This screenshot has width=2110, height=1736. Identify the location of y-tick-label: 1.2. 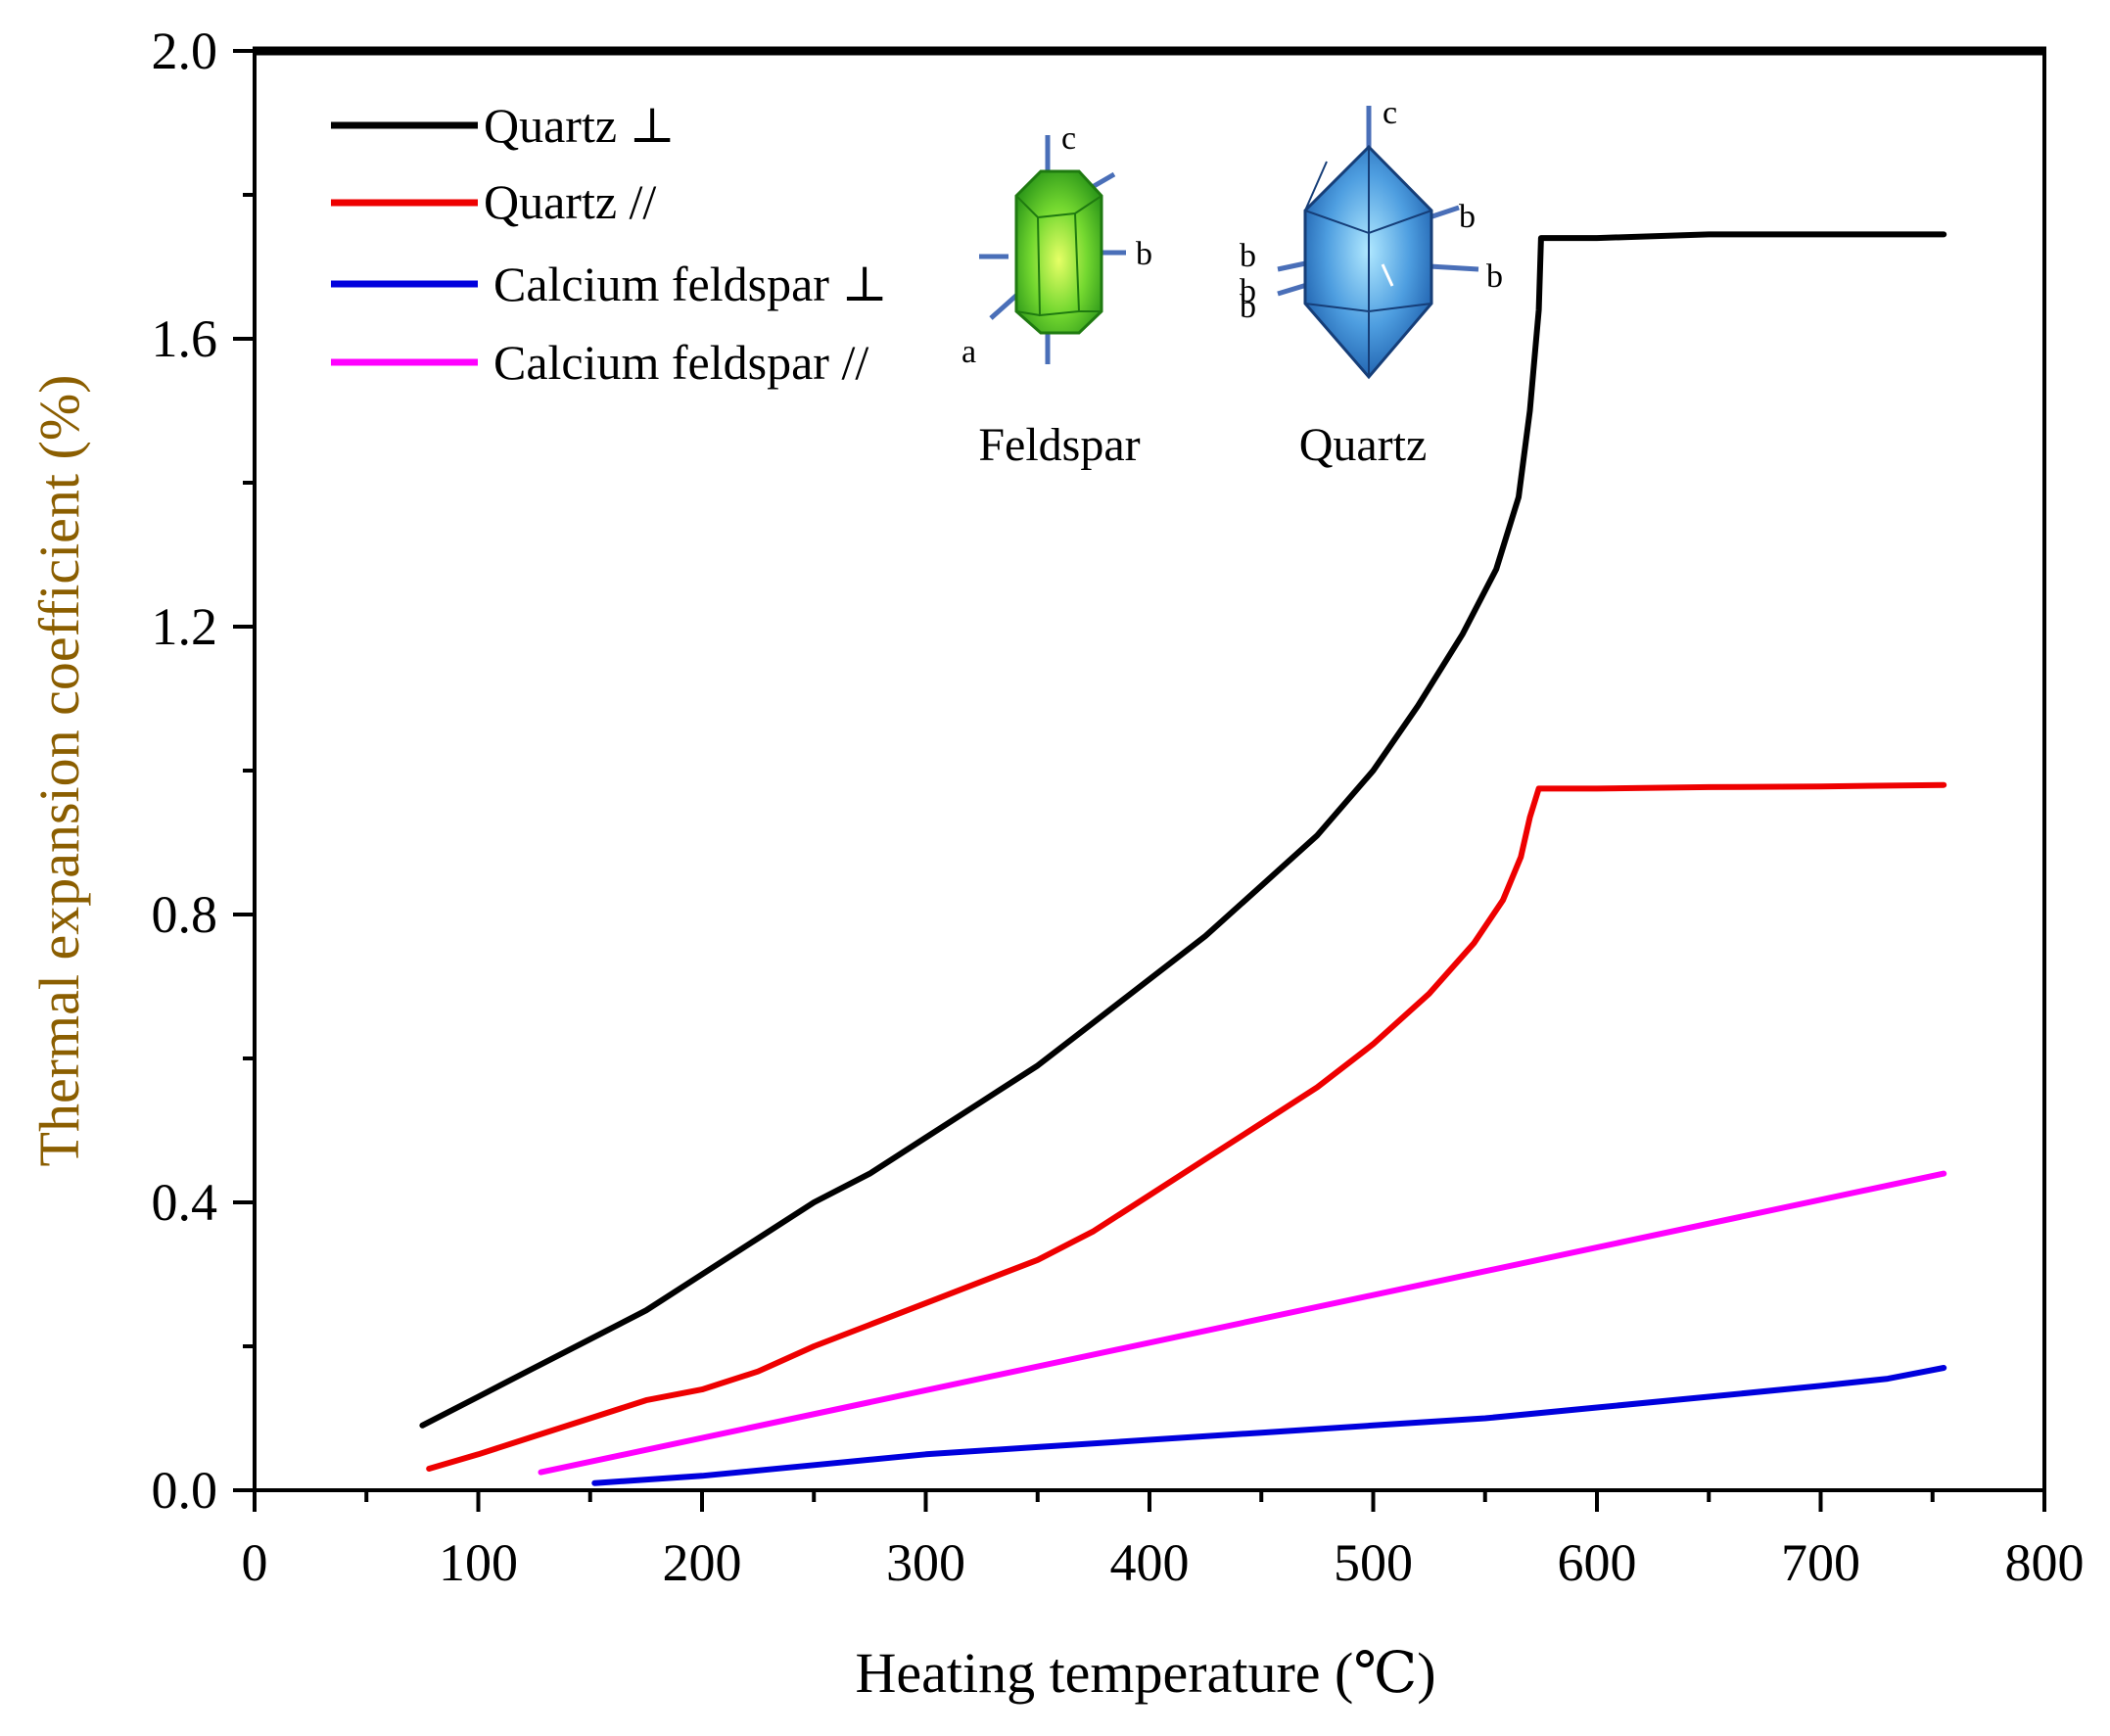
(185, 627).